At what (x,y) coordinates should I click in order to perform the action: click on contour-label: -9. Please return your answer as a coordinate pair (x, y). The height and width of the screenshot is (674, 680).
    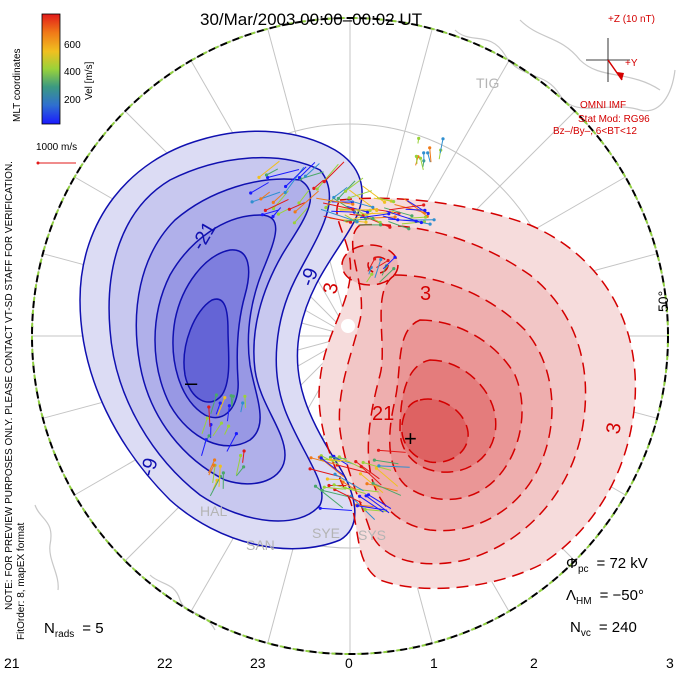
    Looking at the image, I should click on (150, 467).